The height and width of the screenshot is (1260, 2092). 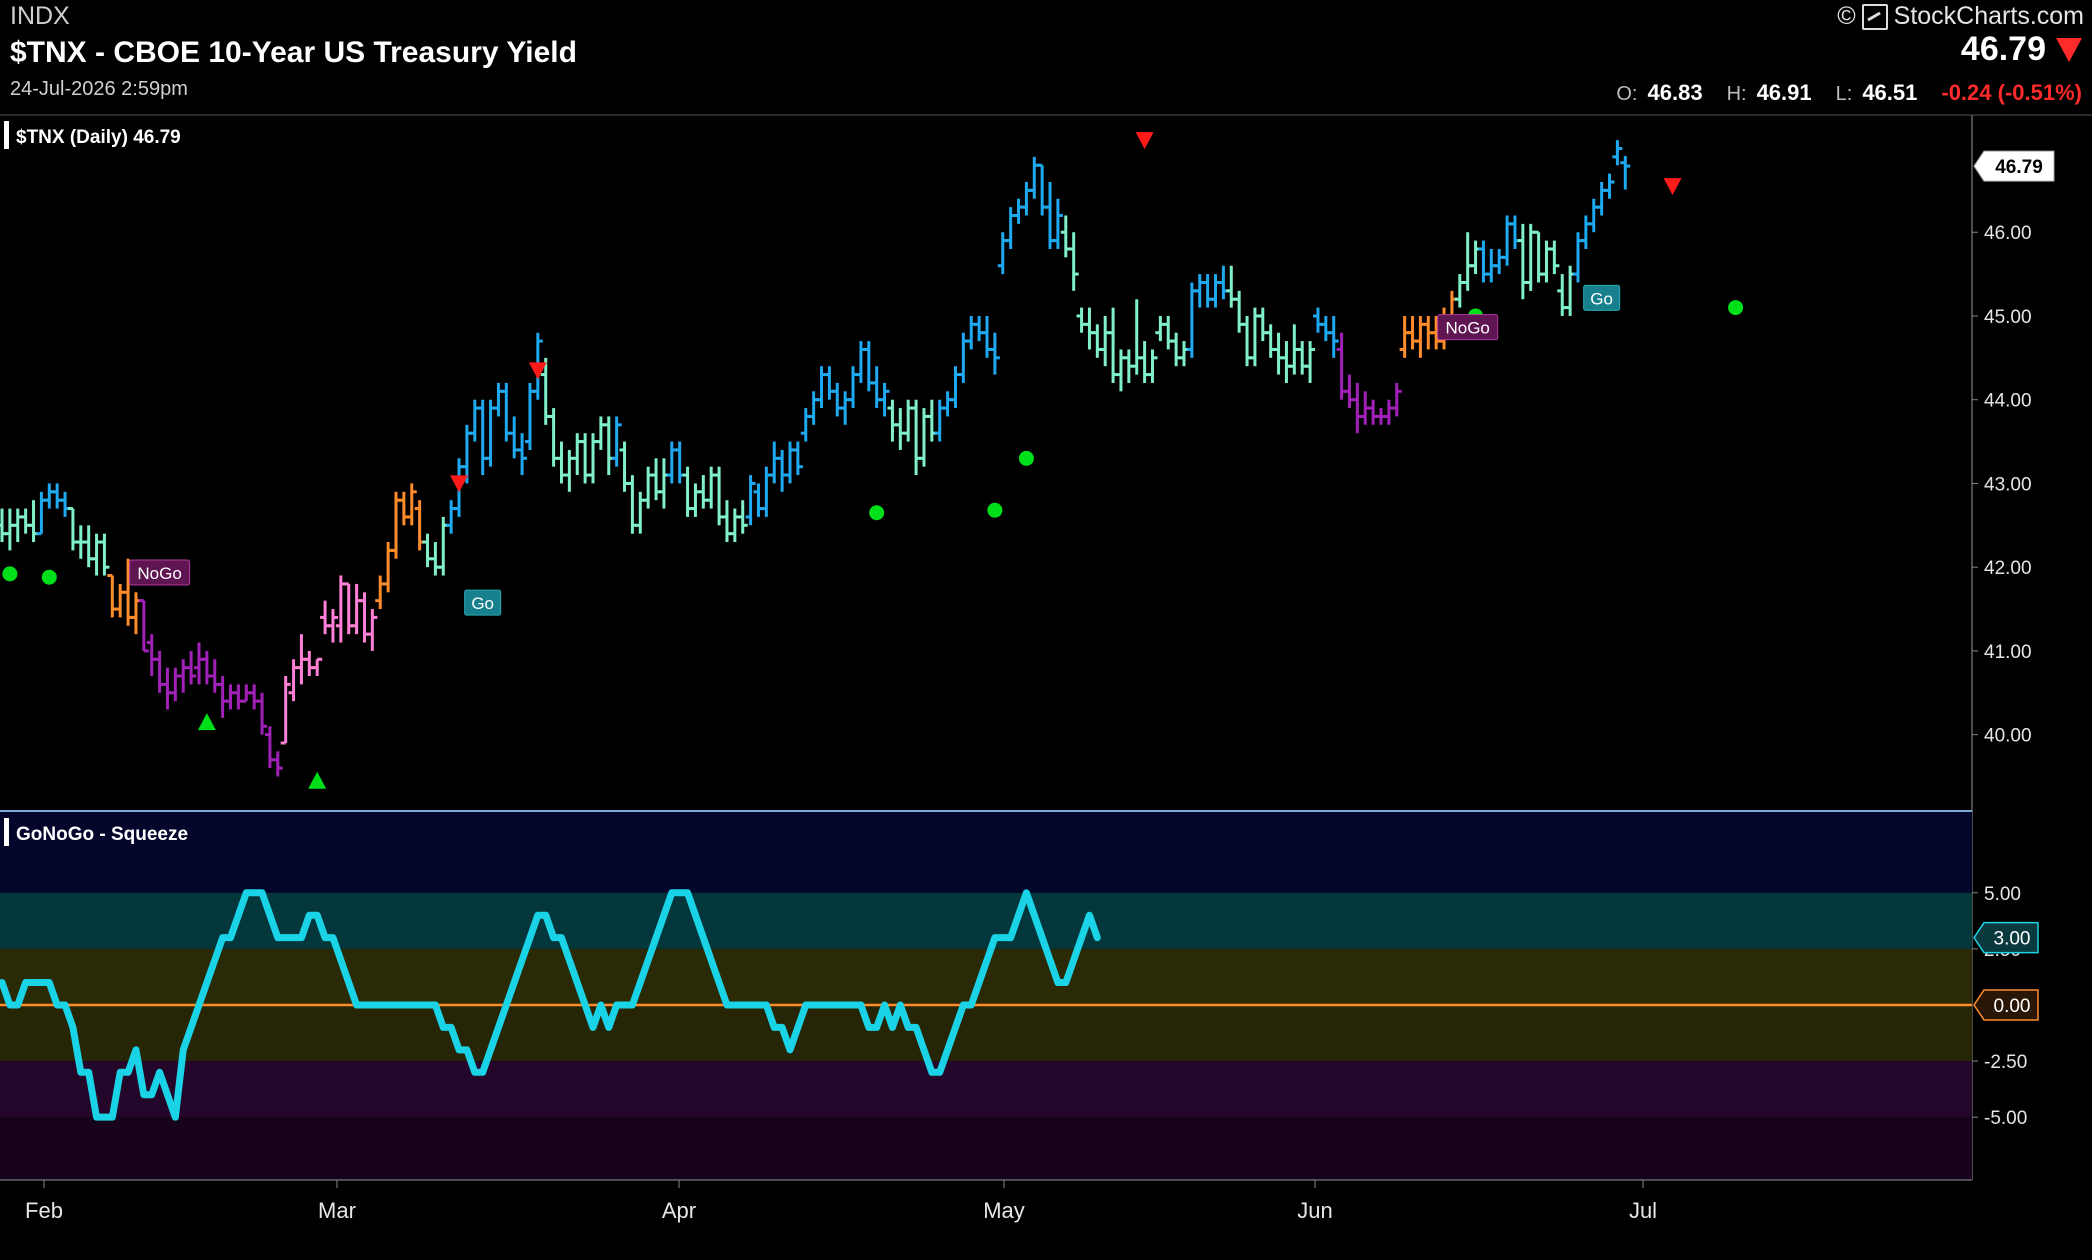 I want to click on brand-name: StockCharts.com, so click(x=1988, y=16).